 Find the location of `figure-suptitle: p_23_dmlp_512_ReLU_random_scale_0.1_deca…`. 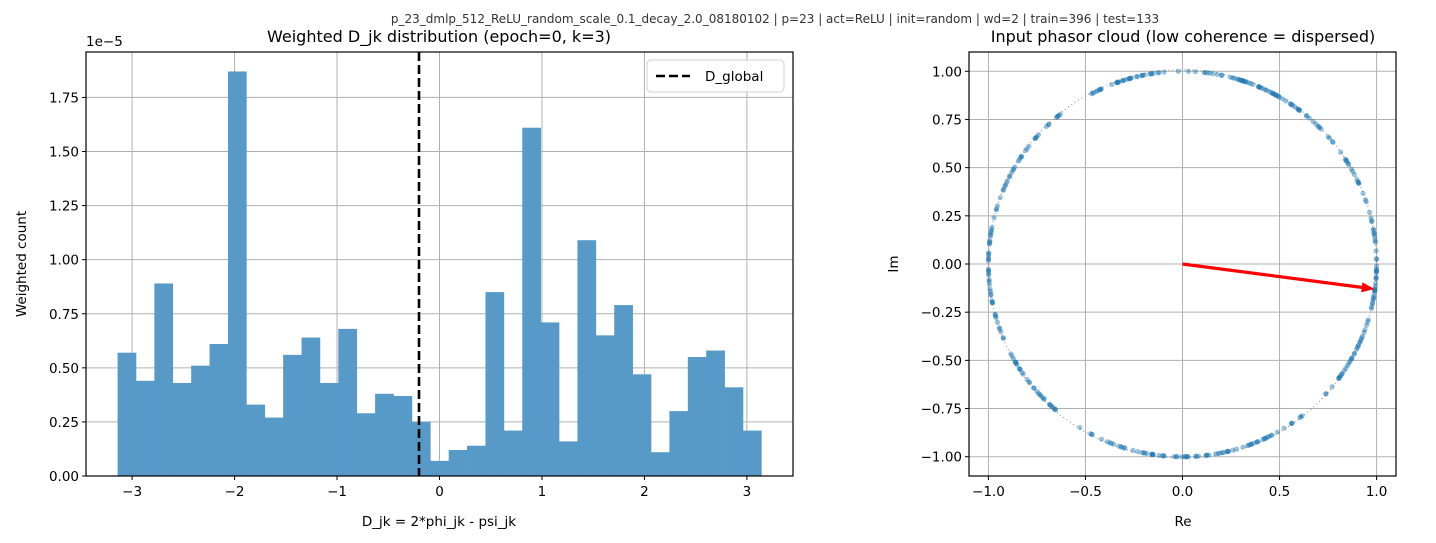

figure-suptitle: p_23_dmlp_512_ReLU_random_scale_0.1_deca… is located at coordinates (775, 19).